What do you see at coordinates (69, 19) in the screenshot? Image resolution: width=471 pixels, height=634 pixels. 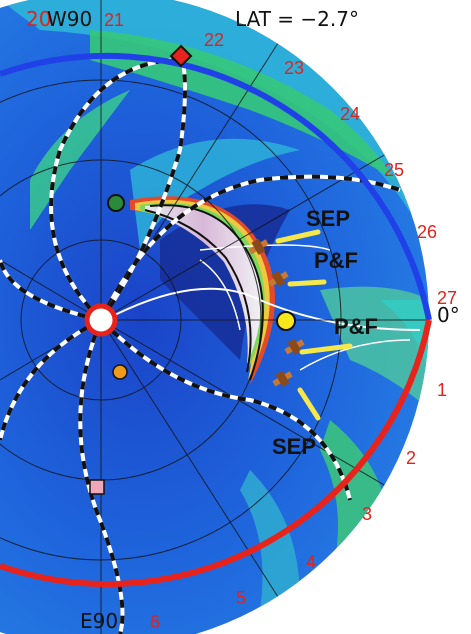 I see `w90-label: W90` at bounding box center [69, 19].